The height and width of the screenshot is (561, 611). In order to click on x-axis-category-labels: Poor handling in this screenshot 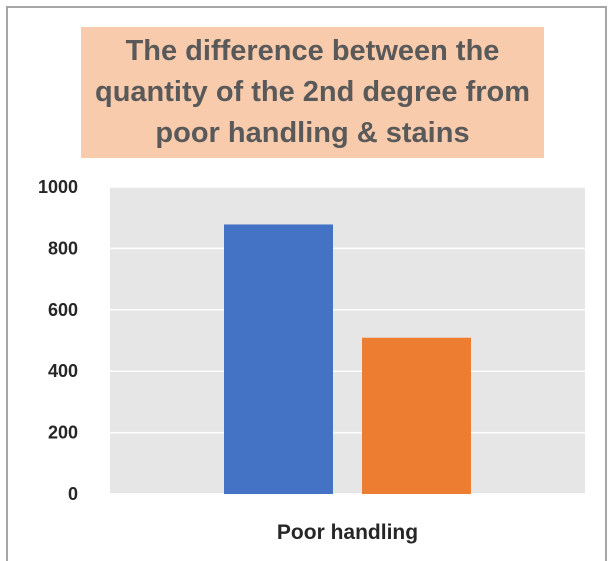, I will do `click(347, 532)`.